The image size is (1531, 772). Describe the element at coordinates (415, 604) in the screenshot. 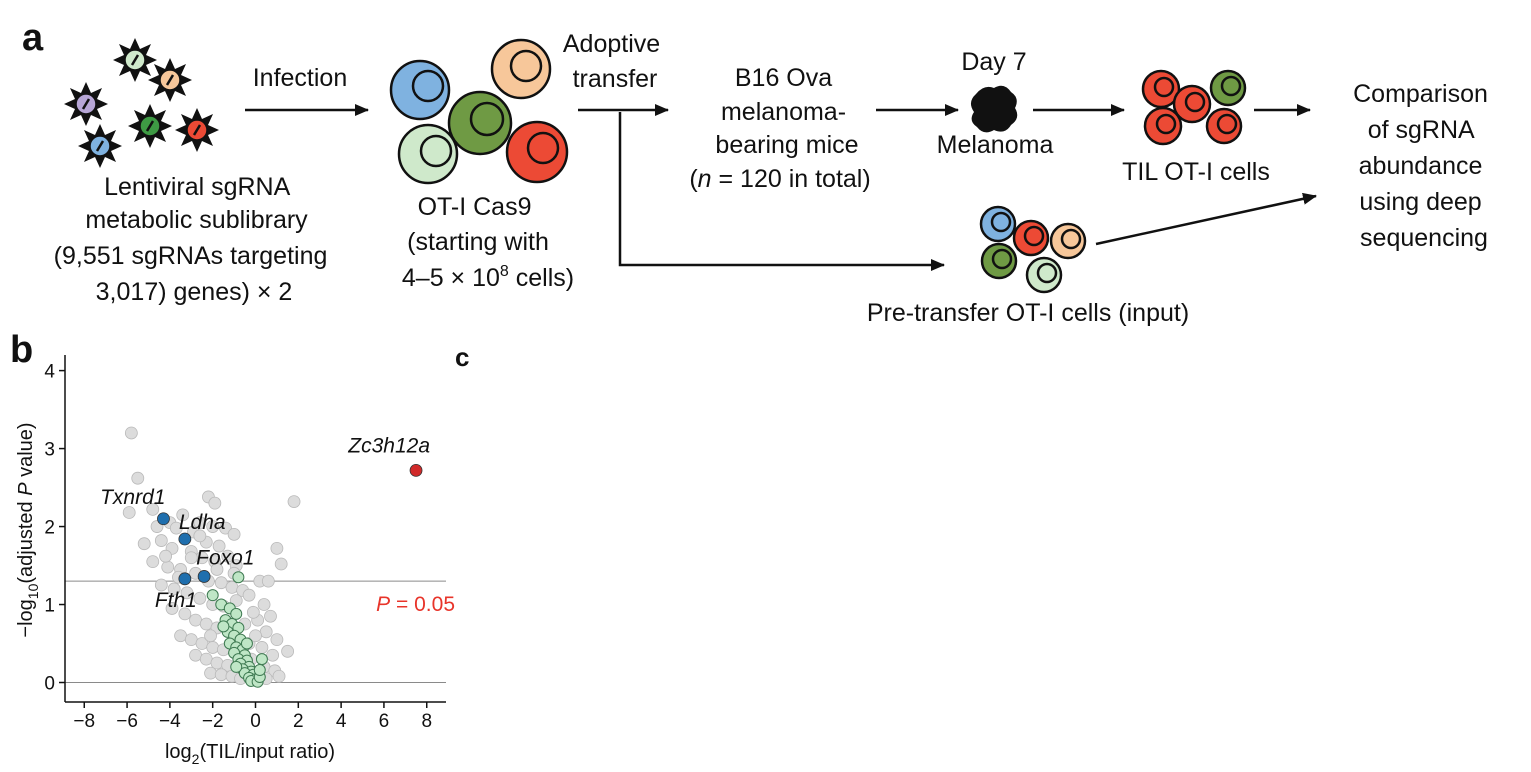

I see `threshold-label: P = 0.05` at that location.